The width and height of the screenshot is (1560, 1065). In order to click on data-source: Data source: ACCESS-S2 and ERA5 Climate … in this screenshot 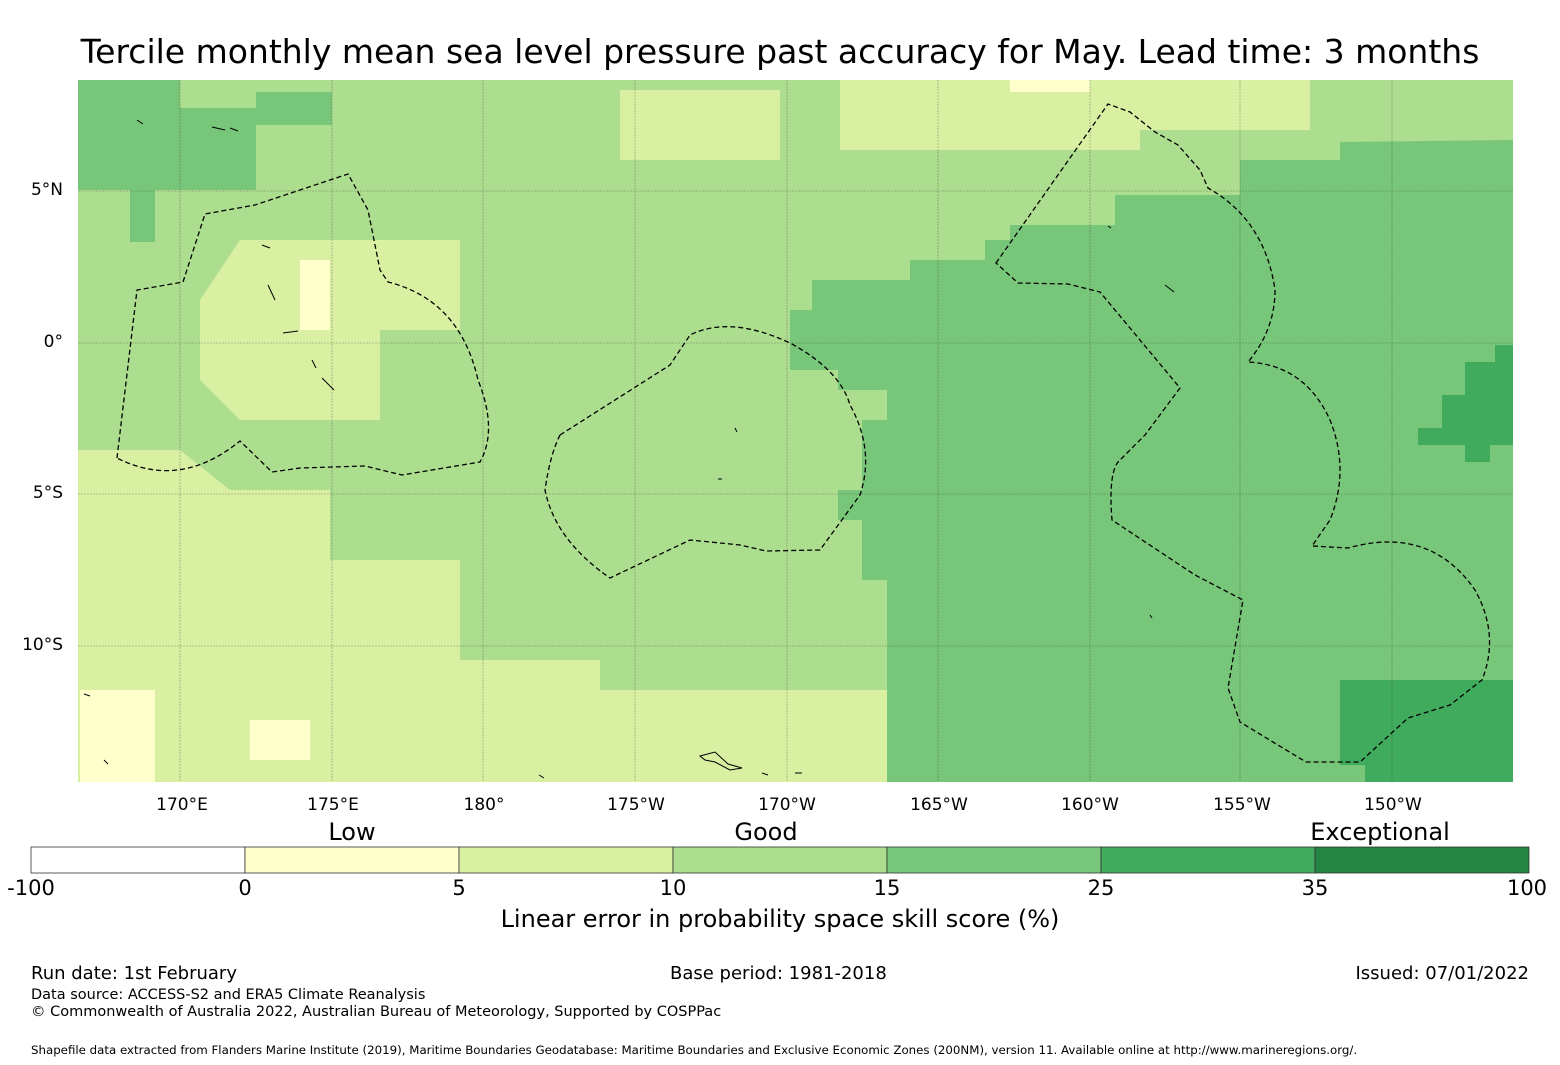, I will do `click(228, 995)`.